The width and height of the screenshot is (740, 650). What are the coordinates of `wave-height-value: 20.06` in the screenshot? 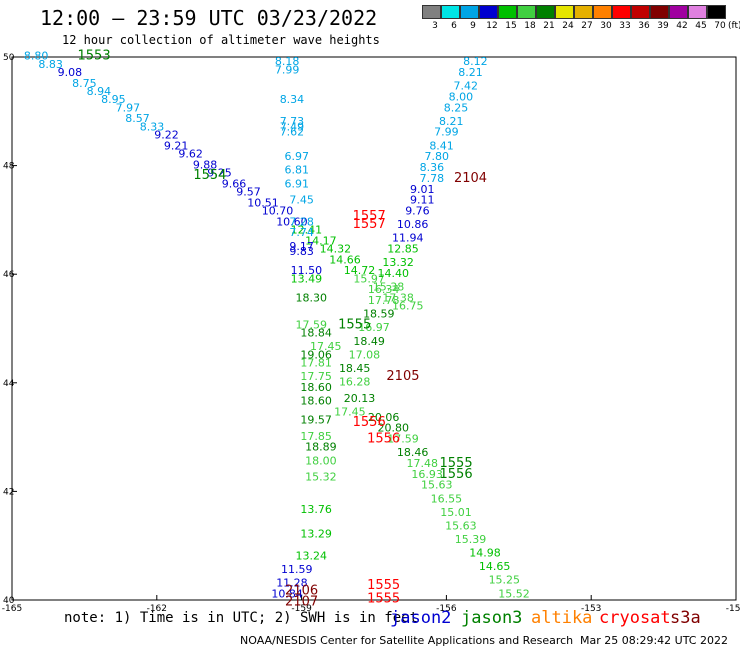 It's located at (384, 417).